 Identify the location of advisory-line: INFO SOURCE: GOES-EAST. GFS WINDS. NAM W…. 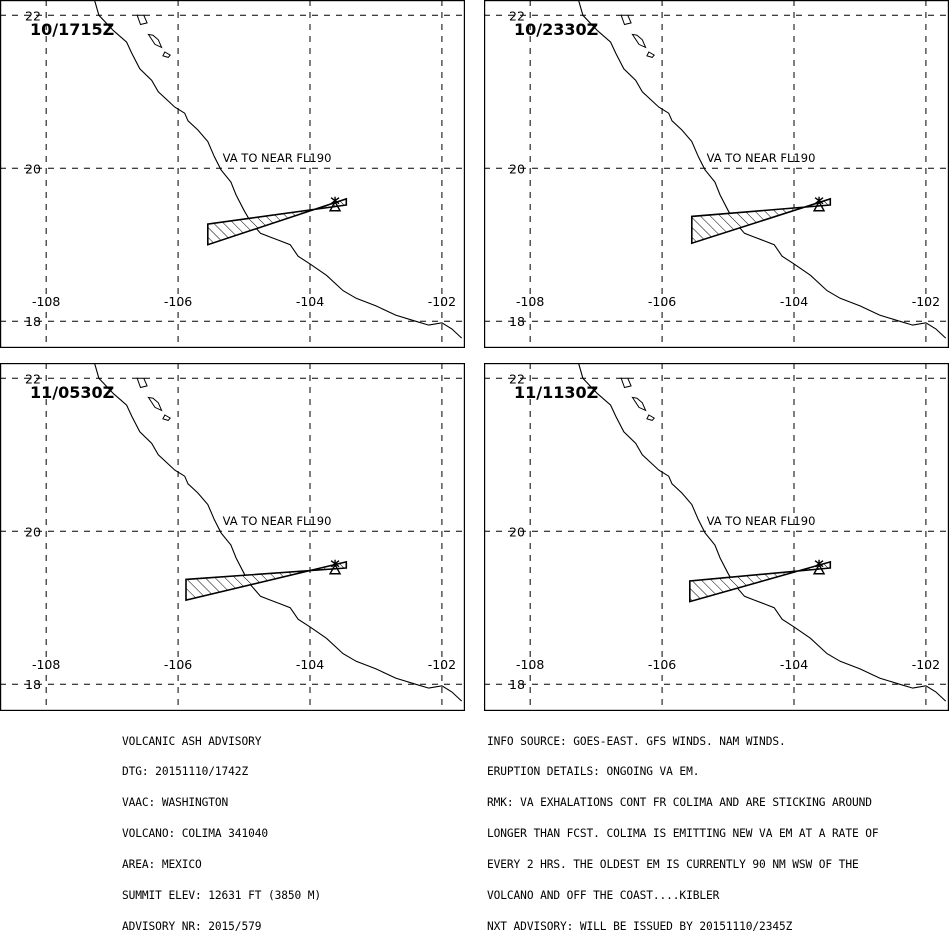
(683, 742).